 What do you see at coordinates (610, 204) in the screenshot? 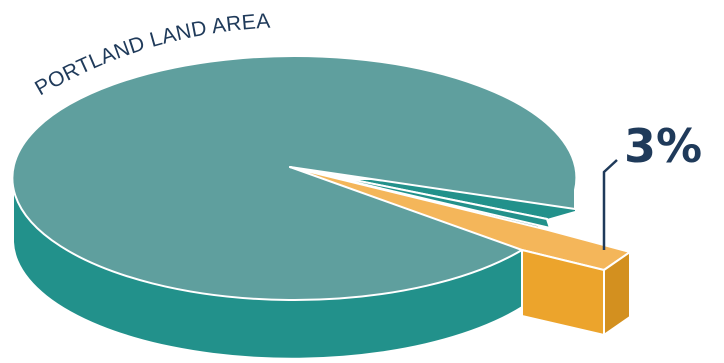
I see `label-leader-line` at bounding box center [610, 204].